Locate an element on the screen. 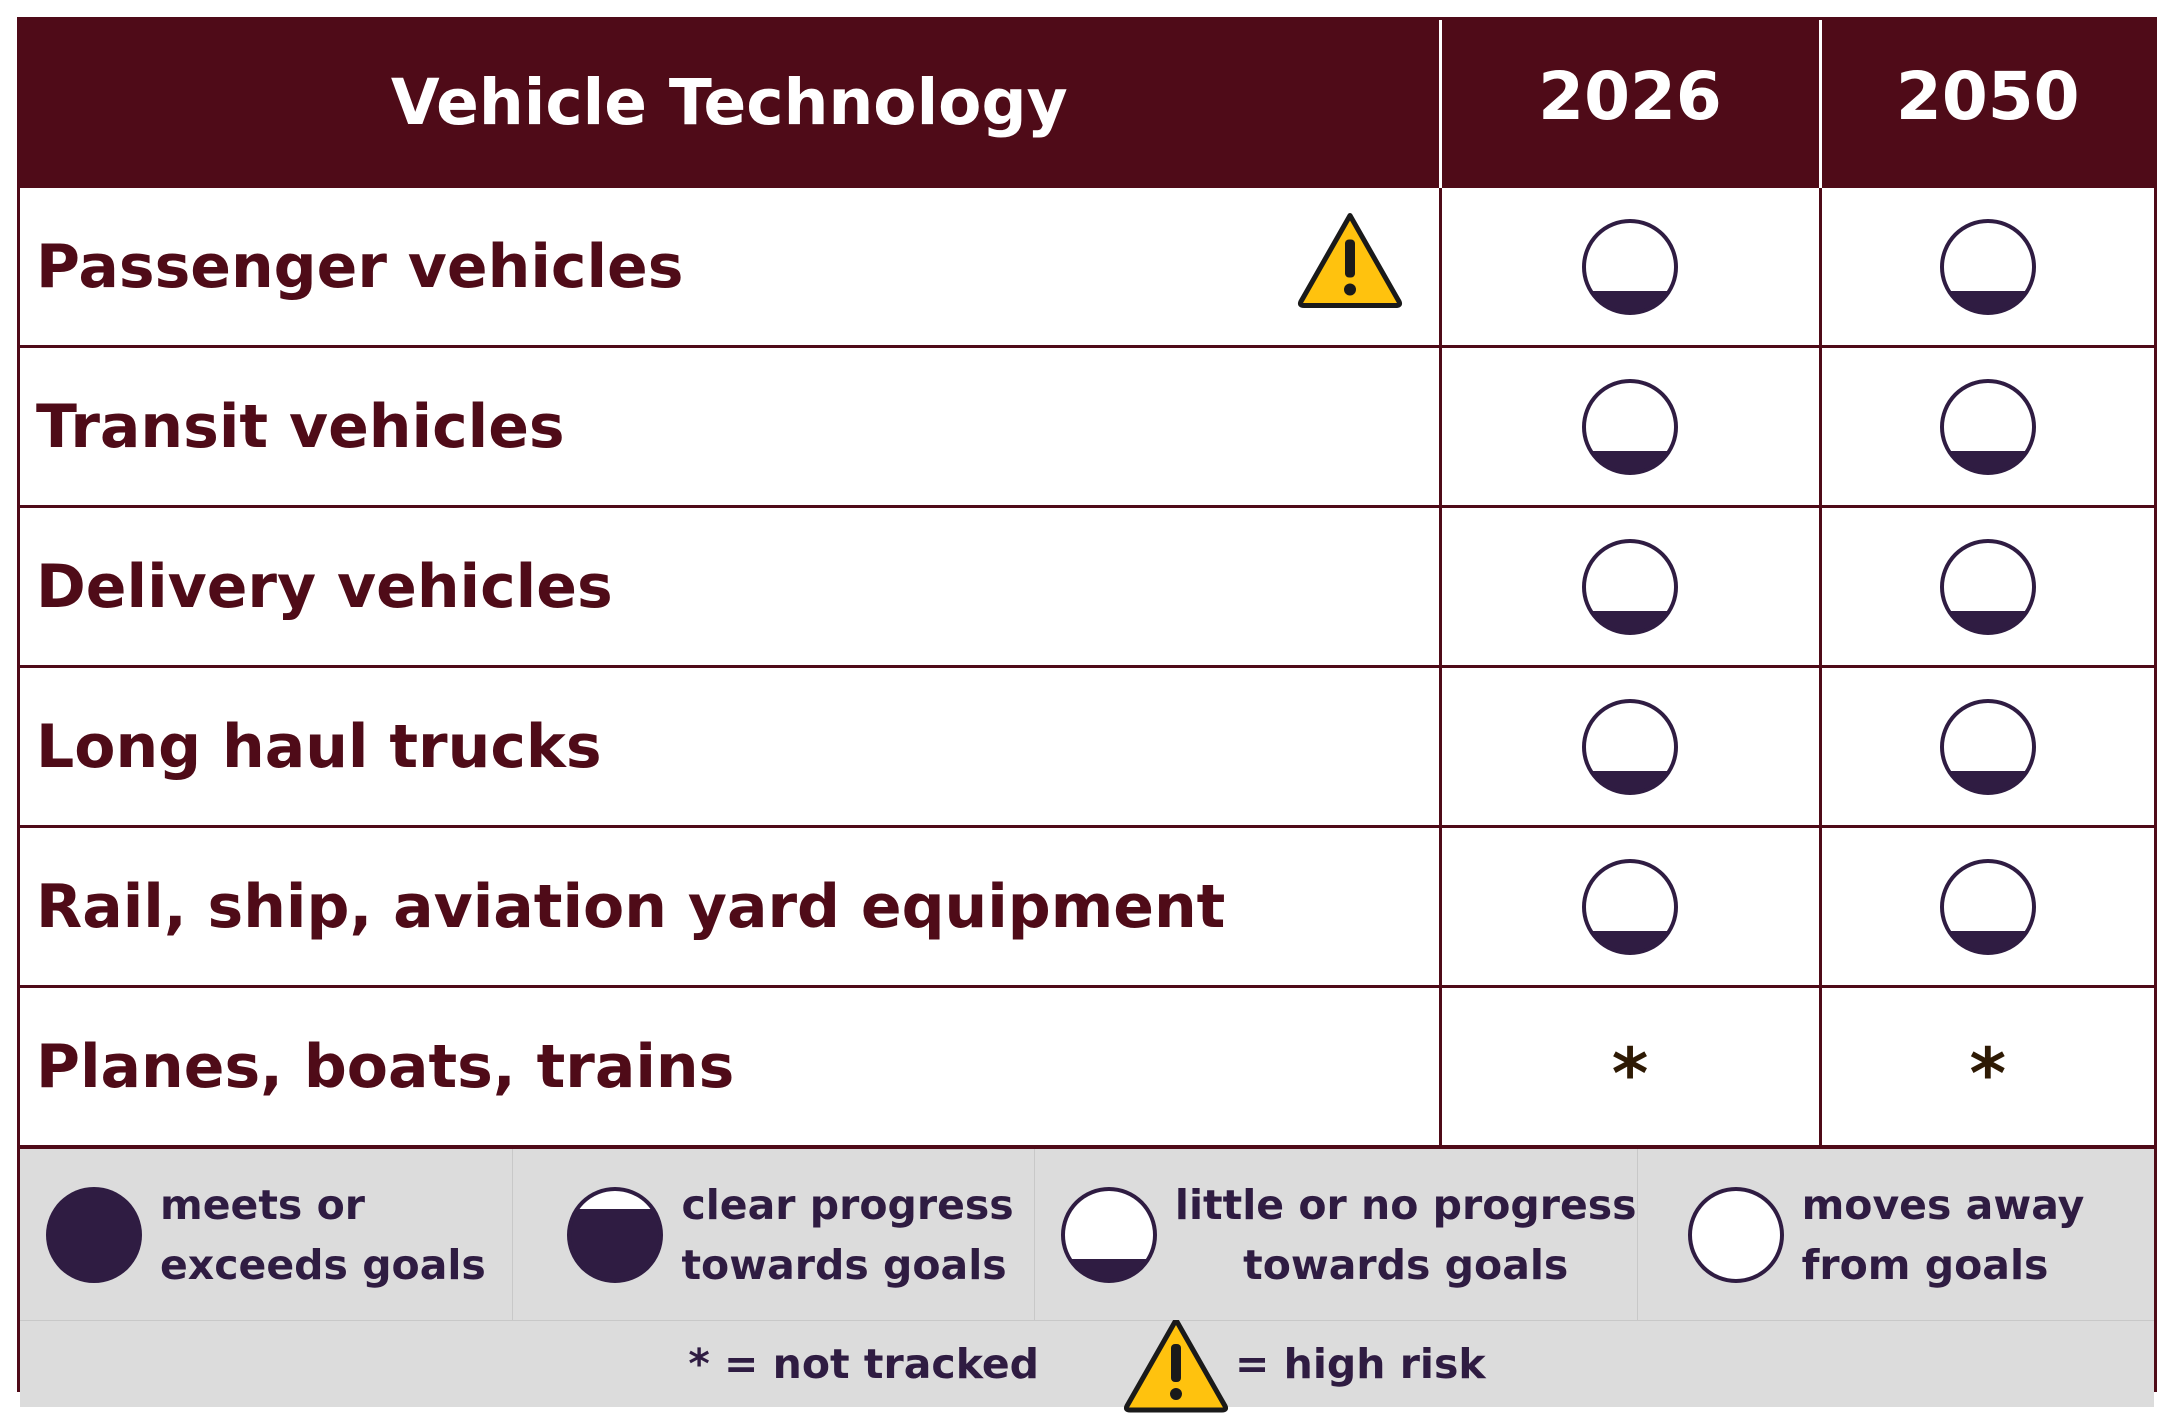  table-row: Planes, boats, trains * * is located at coordinates (1087, 1065).